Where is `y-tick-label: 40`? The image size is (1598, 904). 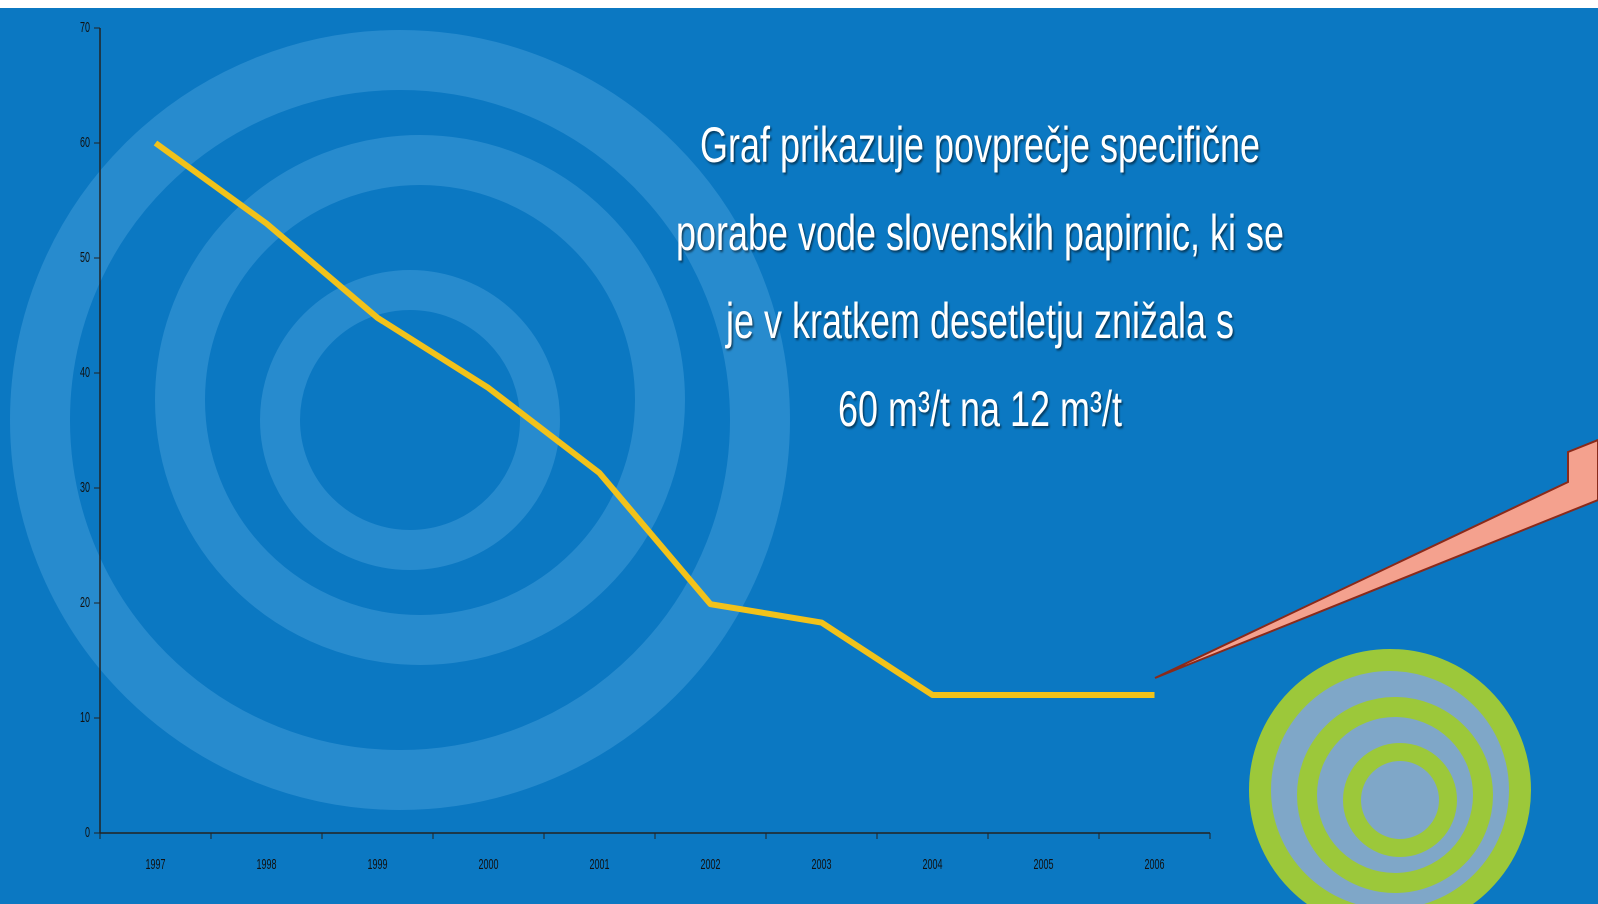
y-tick-label: 40 is located at coordinates (85, 372).